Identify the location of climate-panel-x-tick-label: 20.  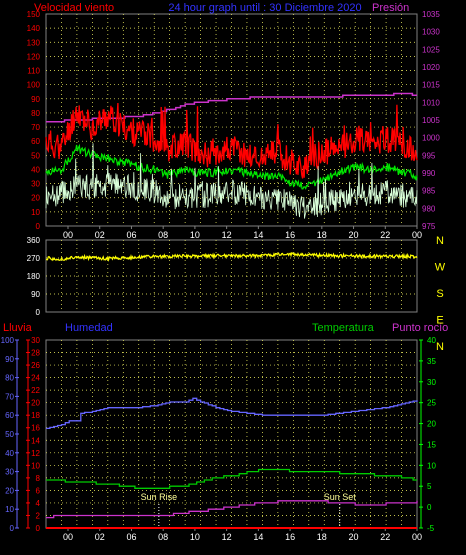
(354, 537).